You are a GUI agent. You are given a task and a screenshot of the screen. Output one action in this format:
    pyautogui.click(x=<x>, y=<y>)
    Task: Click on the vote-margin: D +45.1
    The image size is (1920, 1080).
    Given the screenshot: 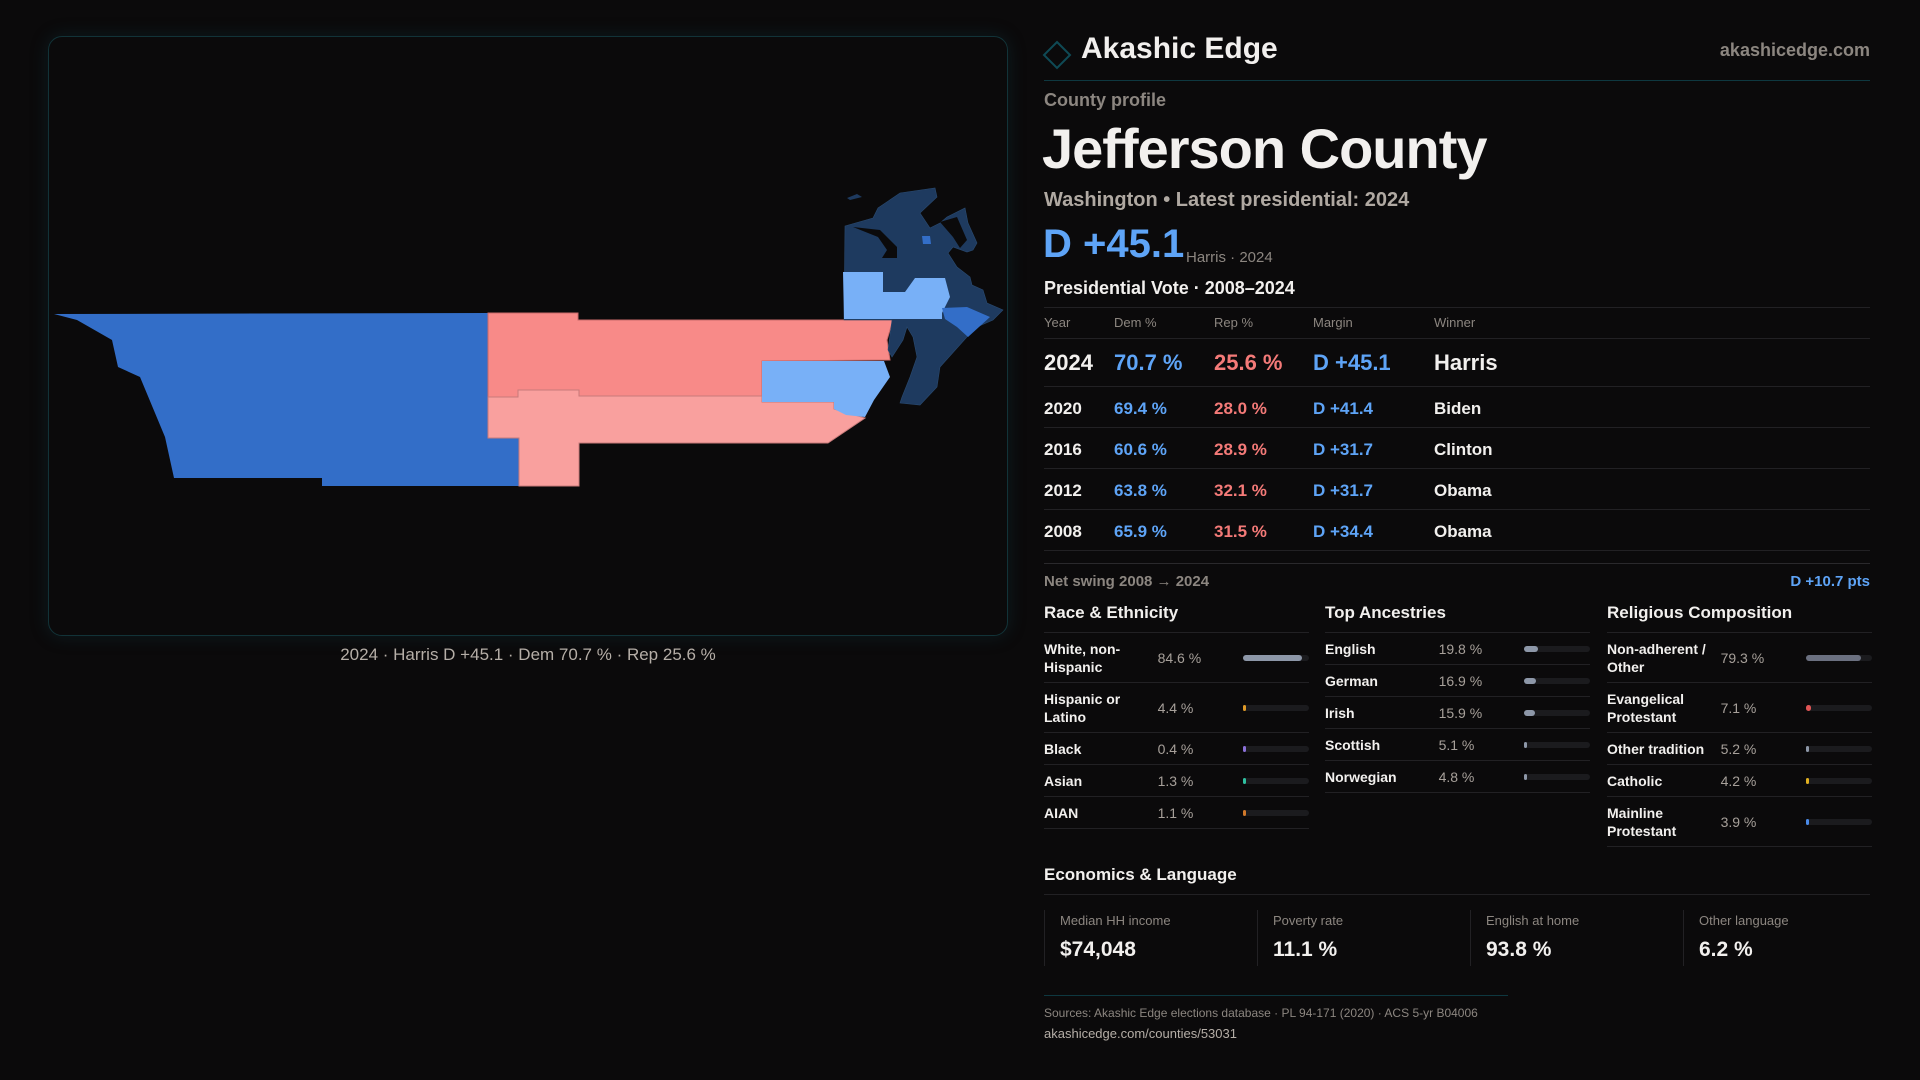 What is the action you would take?
    pyautogui.click(x=1352, y=362)
    